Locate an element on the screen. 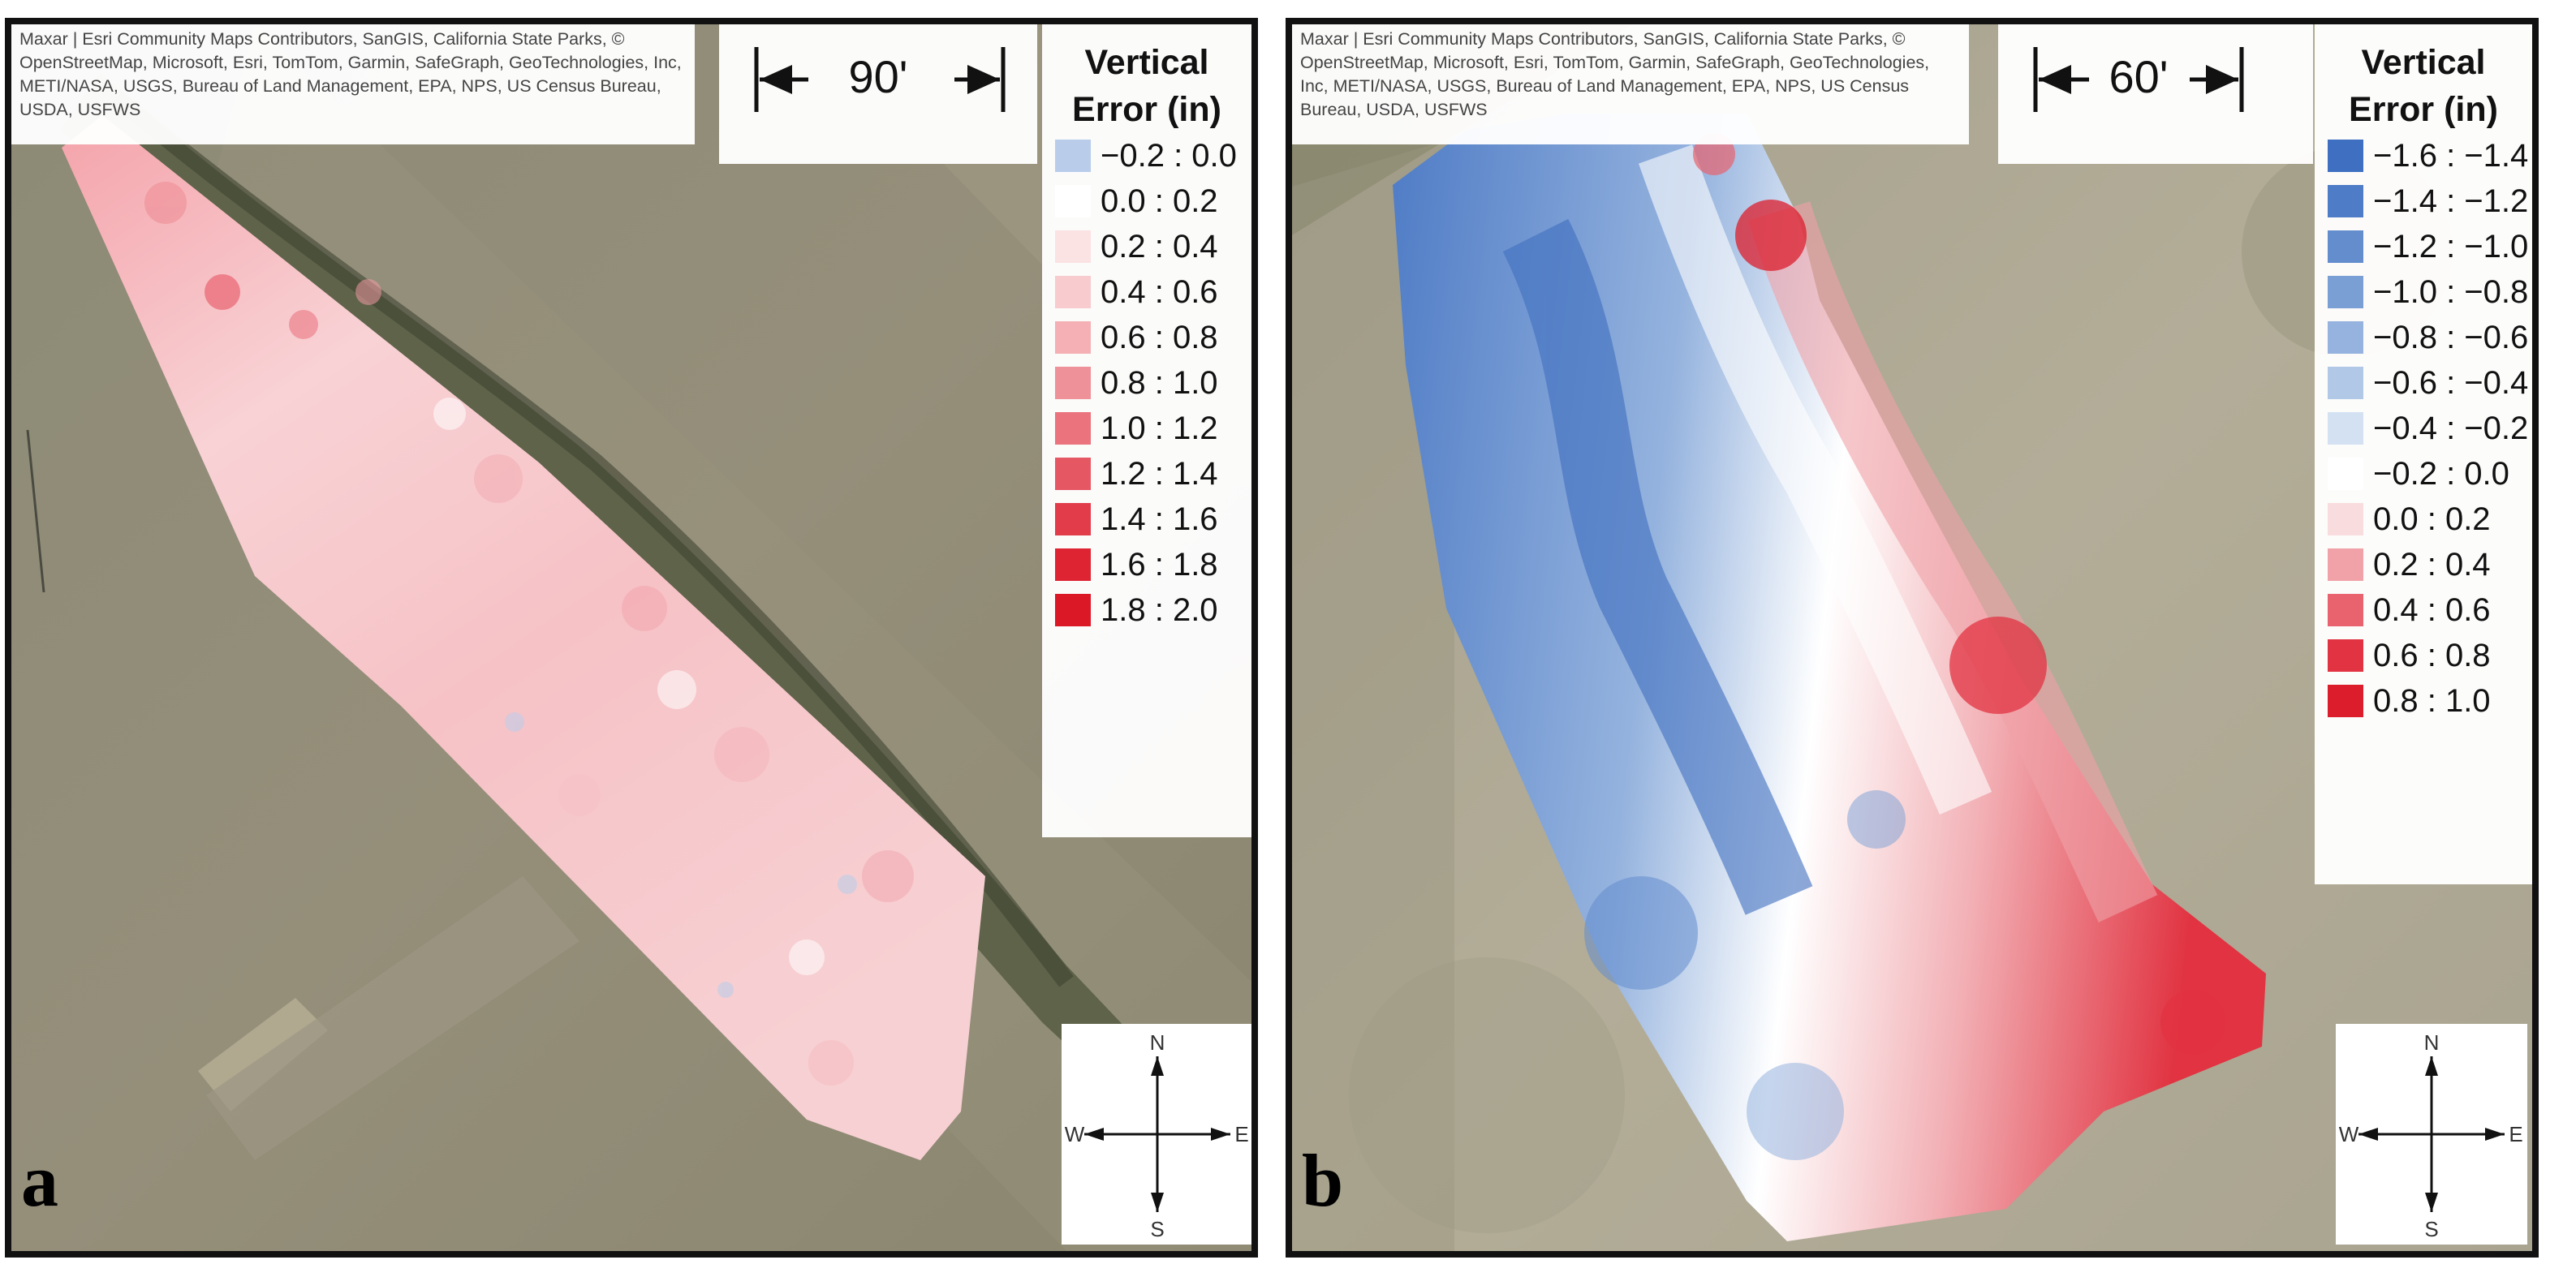 The image size is (2576, 1277). legend-range: 1.6 : 1.8 is located at coordinates (1159, 564).